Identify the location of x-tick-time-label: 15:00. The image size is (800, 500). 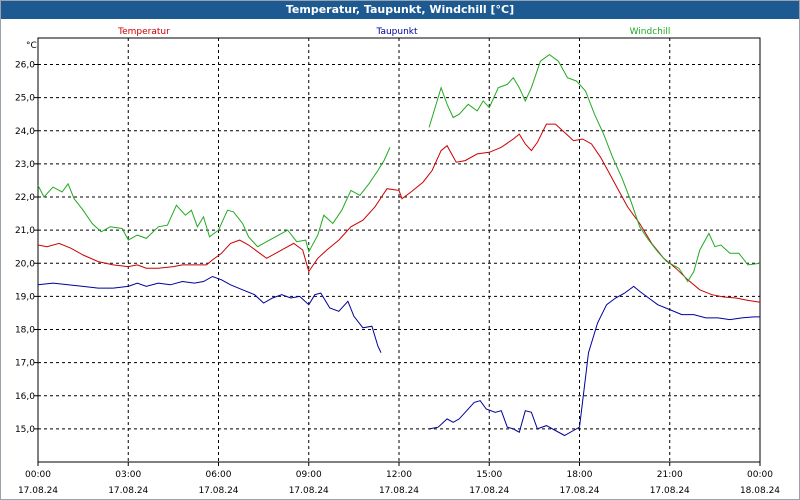
(489, 475).